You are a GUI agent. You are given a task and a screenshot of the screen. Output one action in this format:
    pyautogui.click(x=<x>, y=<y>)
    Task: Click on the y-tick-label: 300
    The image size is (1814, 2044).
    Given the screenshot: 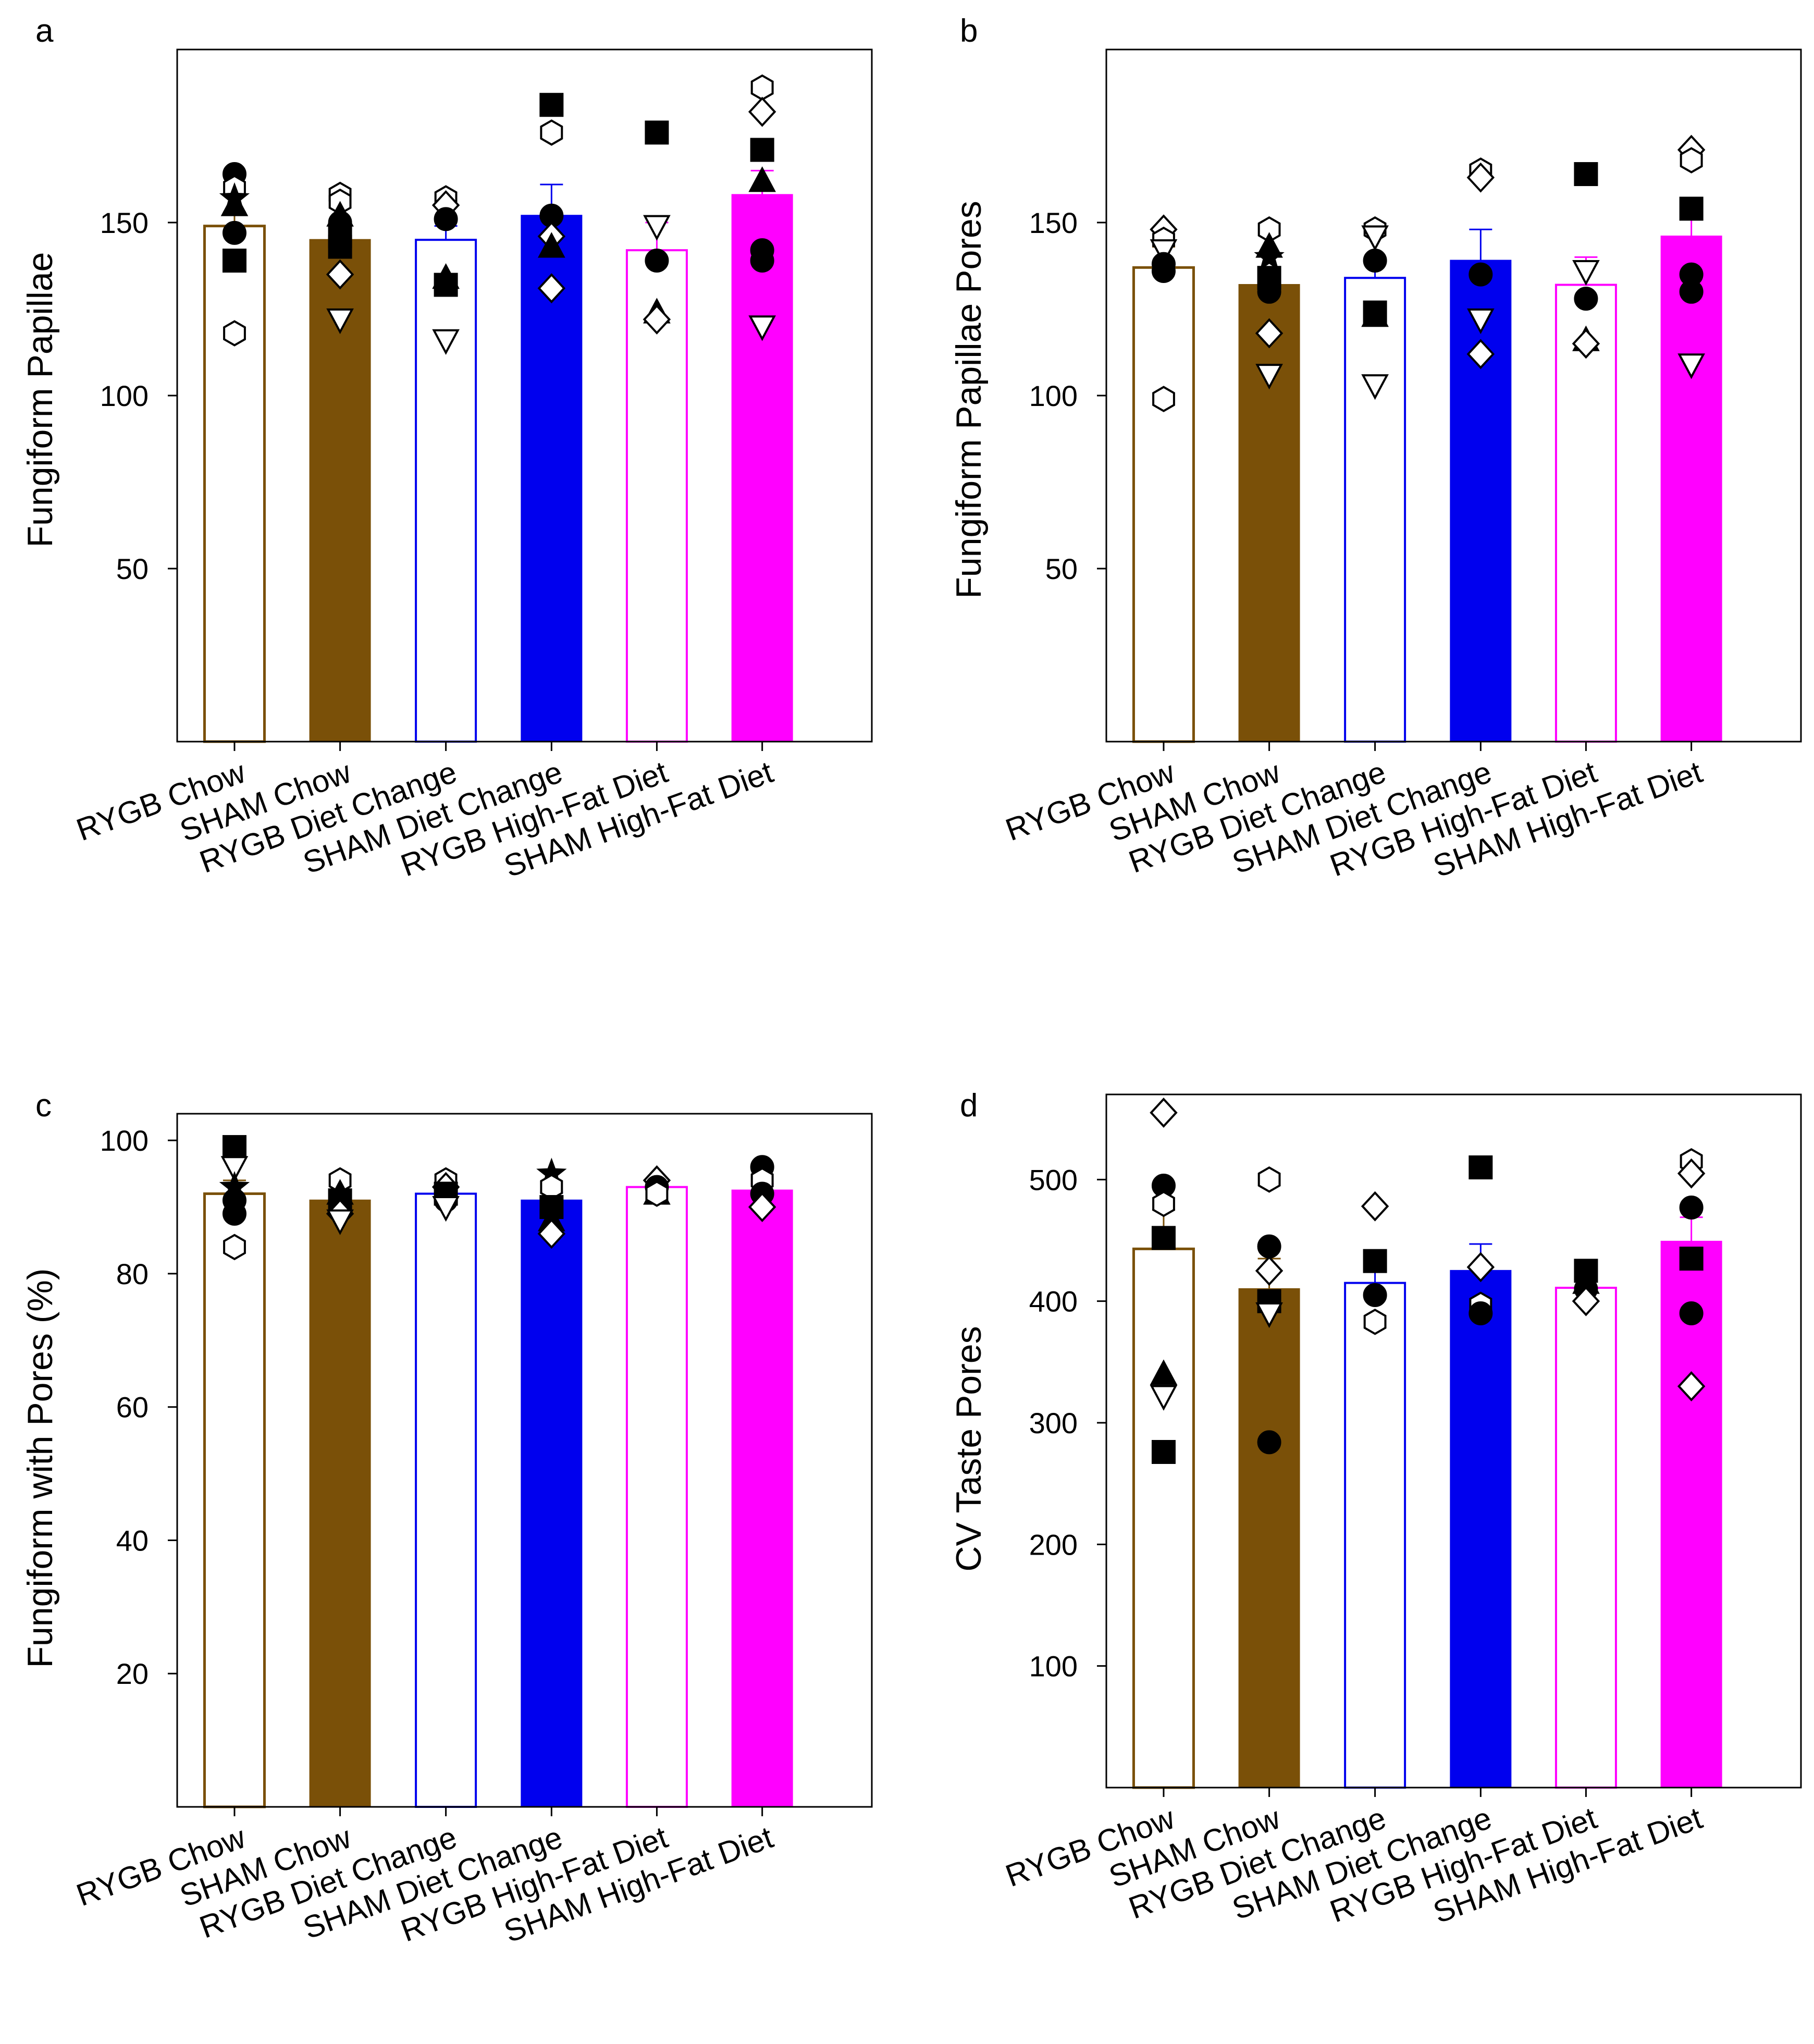 What is the action you would take?
    pyautogui.click(x=1053, y=1423)
    